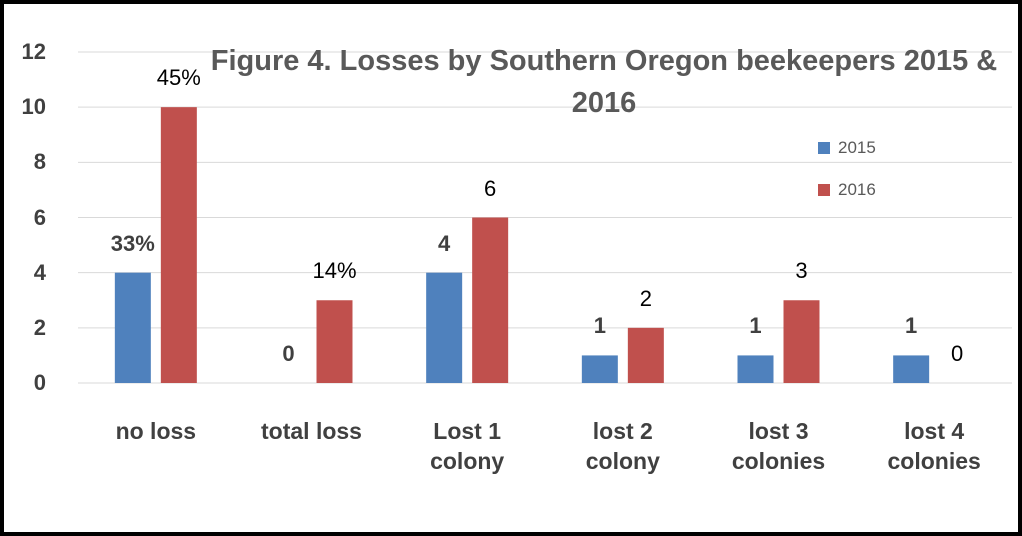 The image size is (1022, 536). I want to click on data-label: 6, so click(490, 188).